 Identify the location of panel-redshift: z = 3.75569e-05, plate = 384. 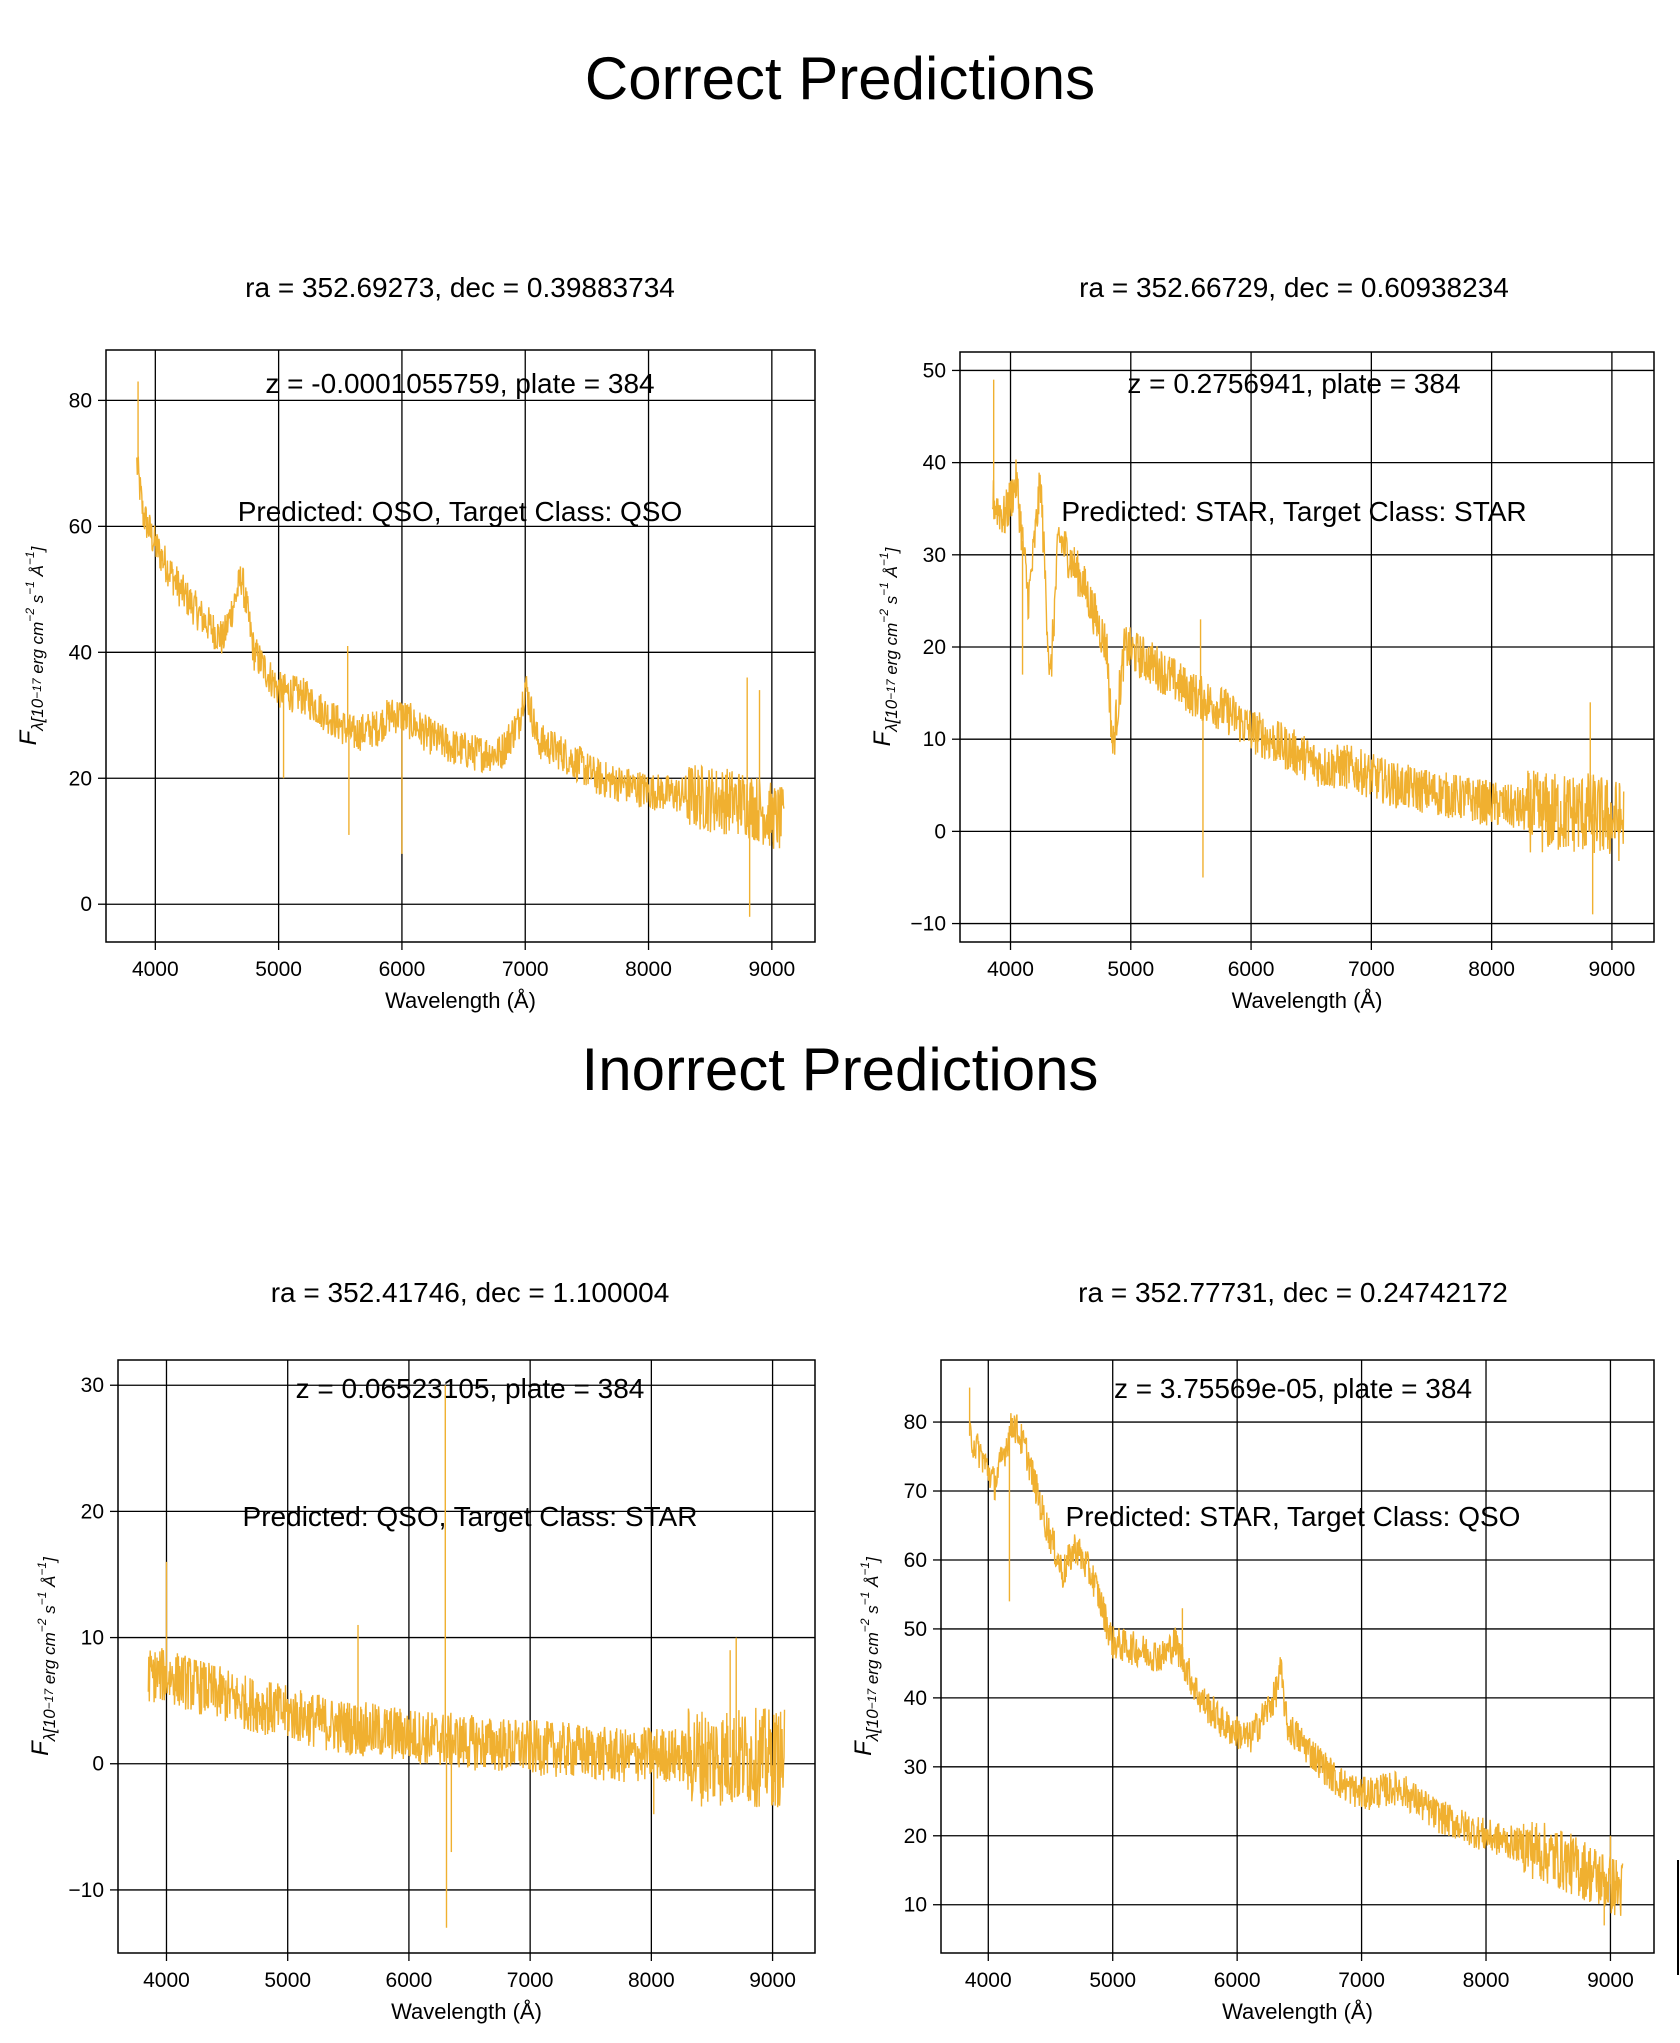
(1293, 1388).